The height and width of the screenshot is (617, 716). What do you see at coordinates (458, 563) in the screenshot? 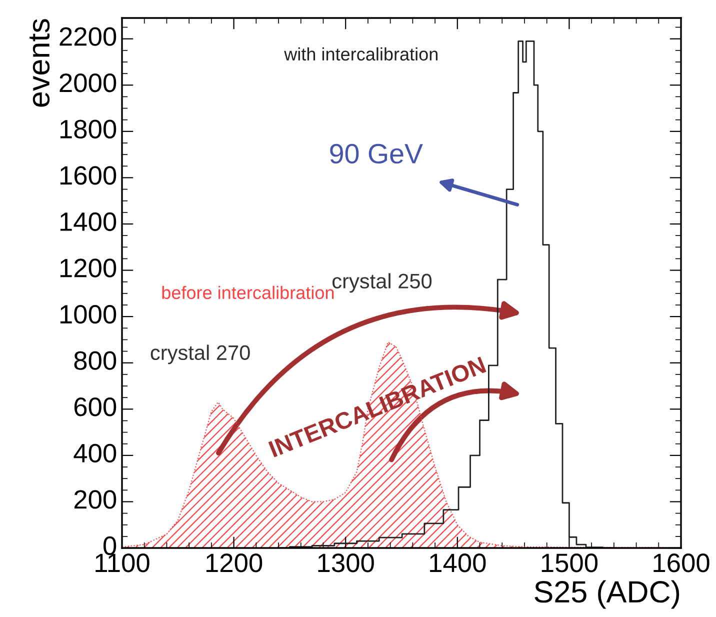
I see `x-tick-label: 1400` at bounding box center [458, 563].